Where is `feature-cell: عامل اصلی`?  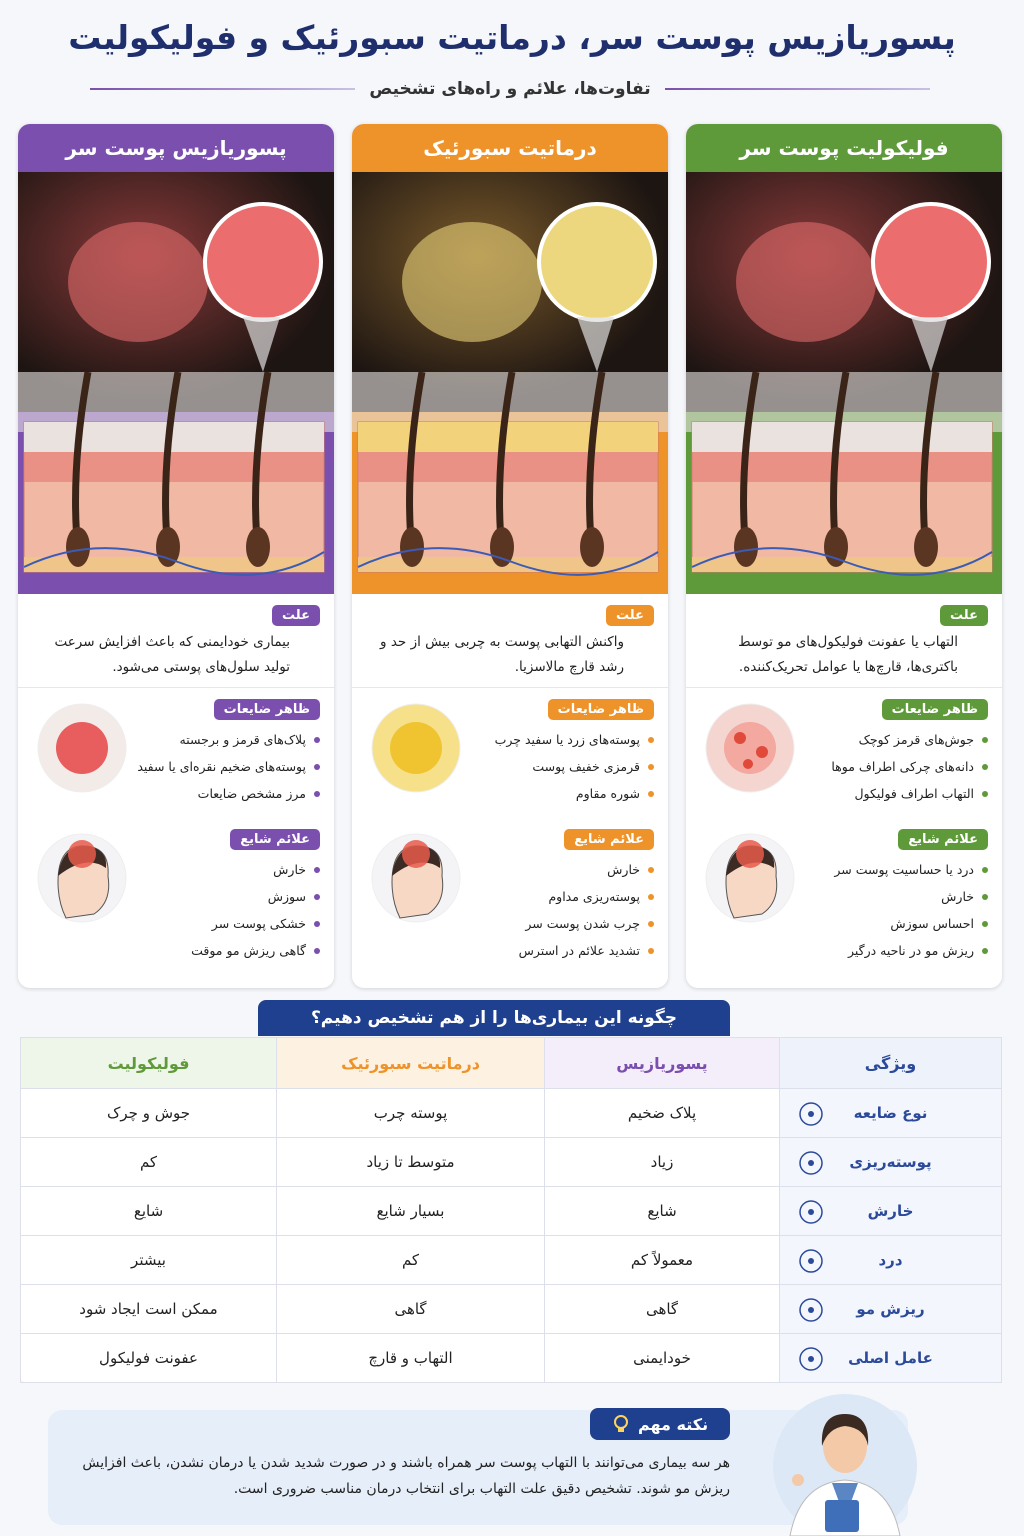 feature-cell: عامل اصلی is located at coordinates (890, 1358).